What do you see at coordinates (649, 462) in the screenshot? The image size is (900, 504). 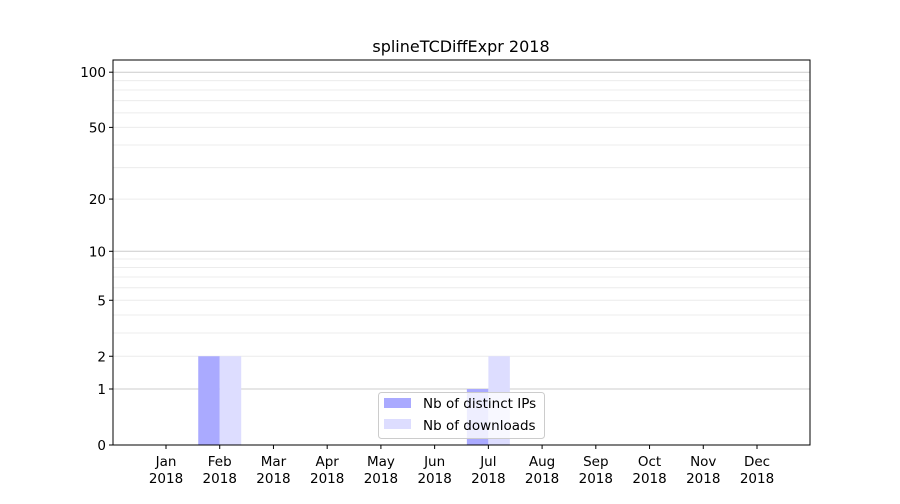 I see `x-tick-label: Oct` at bounding box center [649, 462].